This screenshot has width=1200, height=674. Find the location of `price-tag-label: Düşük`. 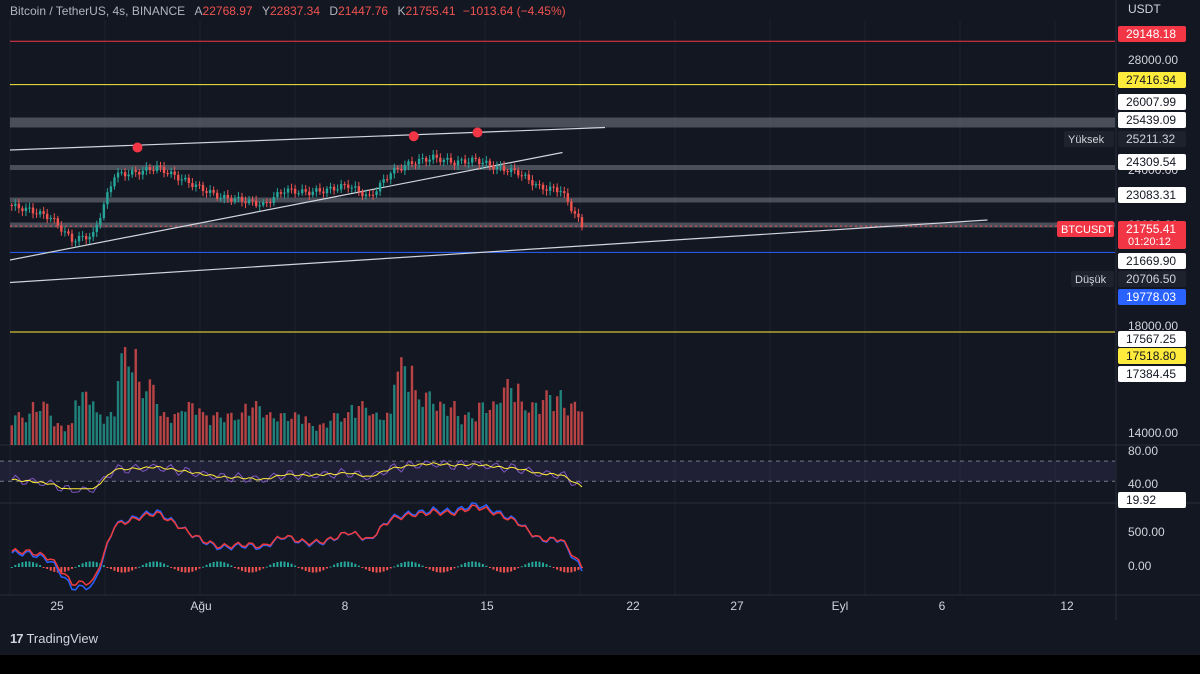

price-tag-label: Düşük is located at coordinates (1091, 280).